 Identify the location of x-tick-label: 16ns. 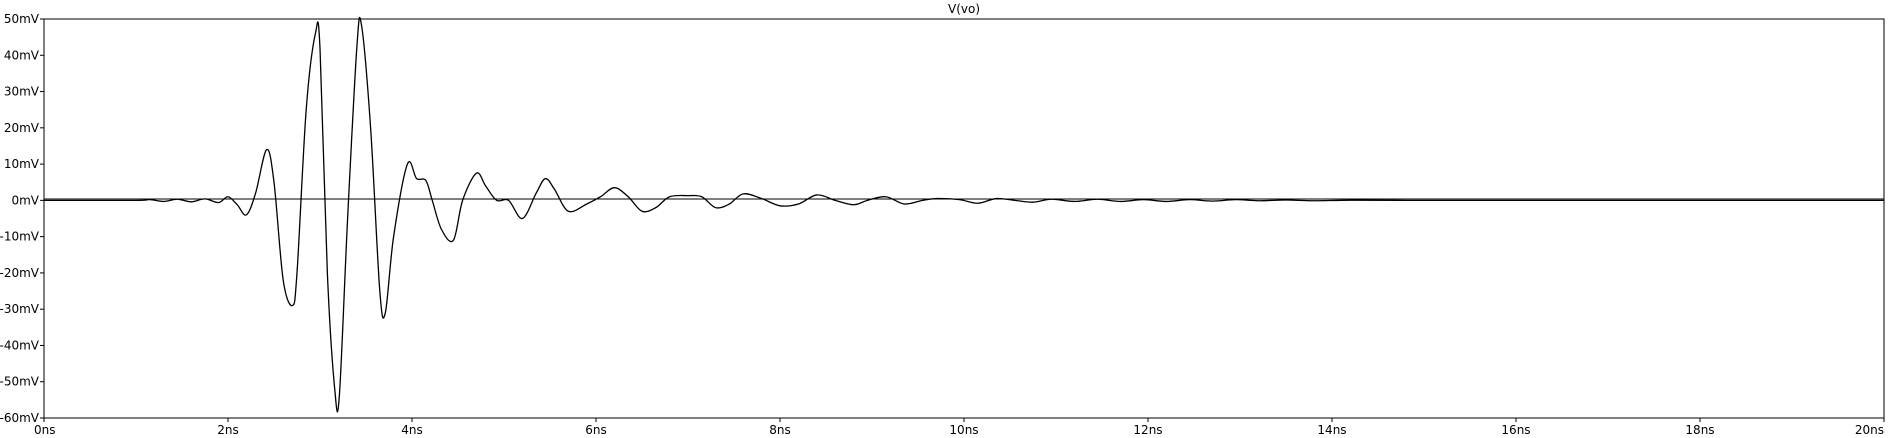
(1515, 430).